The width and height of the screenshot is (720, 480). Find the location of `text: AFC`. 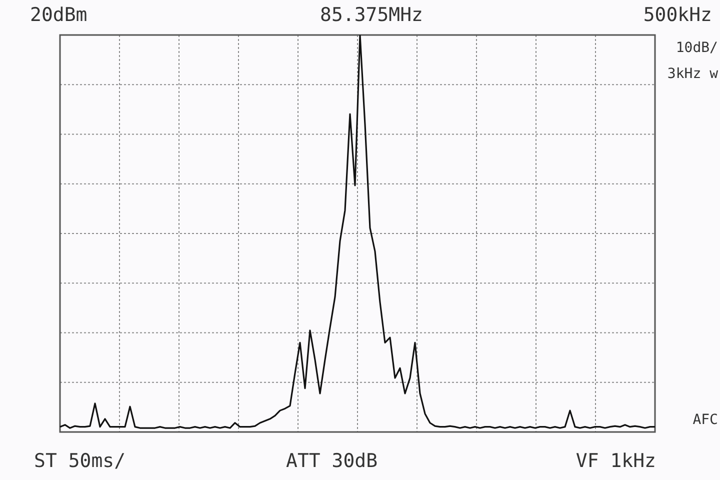

text: AFC is located at coordinates (705, 420).